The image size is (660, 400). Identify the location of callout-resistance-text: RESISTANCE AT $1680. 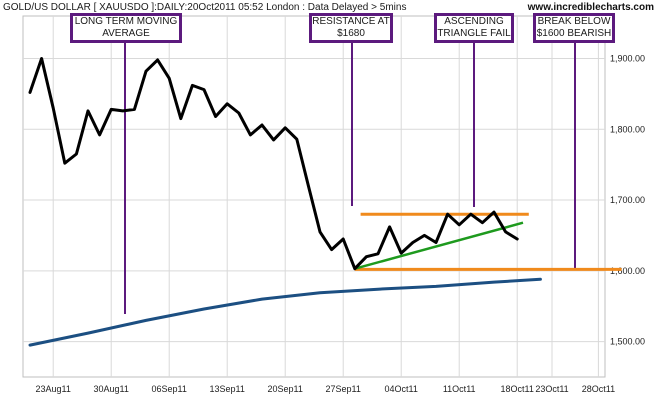
(351, 27).